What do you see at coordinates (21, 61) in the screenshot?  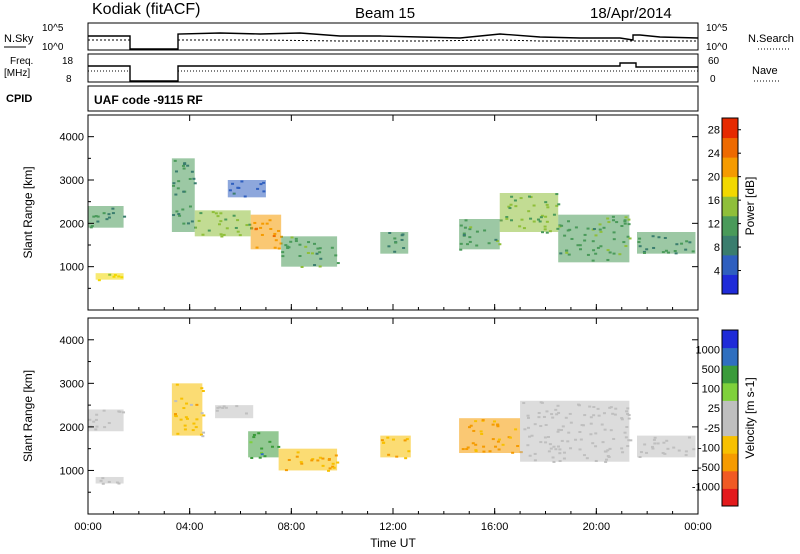 I see `freq-label-1: Freq.` at bounding box center [21, 61].